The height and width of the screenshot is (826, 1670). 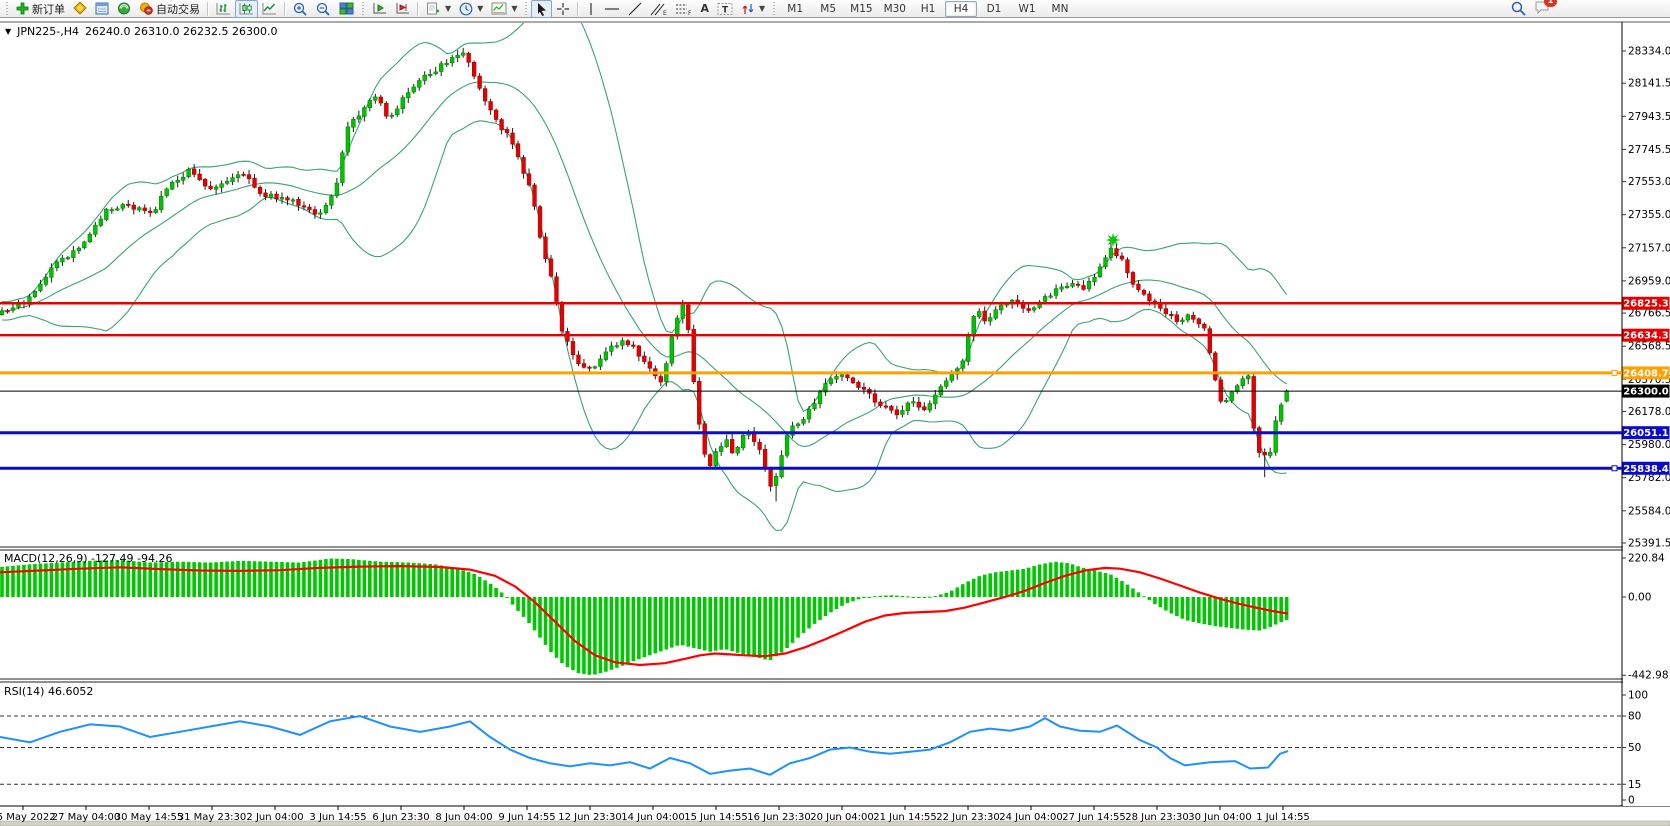 I want to click on axis-tick-label: 27745.5, so click(x=1649, y=150).